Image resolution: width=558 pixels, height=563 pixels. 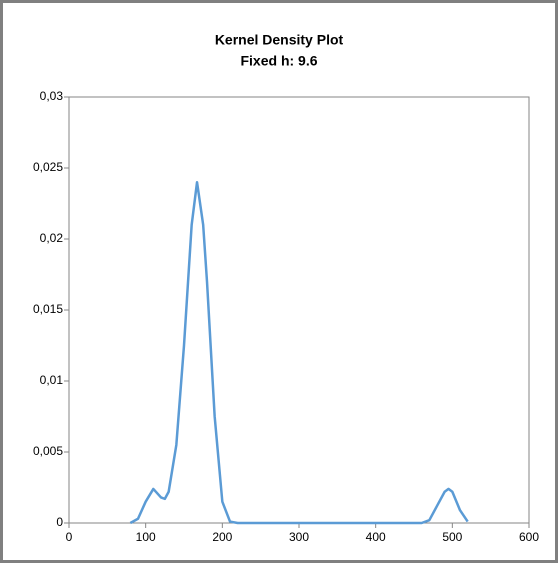 I want to click on y-tick-label: 0,025, so click(x=48, y=167).